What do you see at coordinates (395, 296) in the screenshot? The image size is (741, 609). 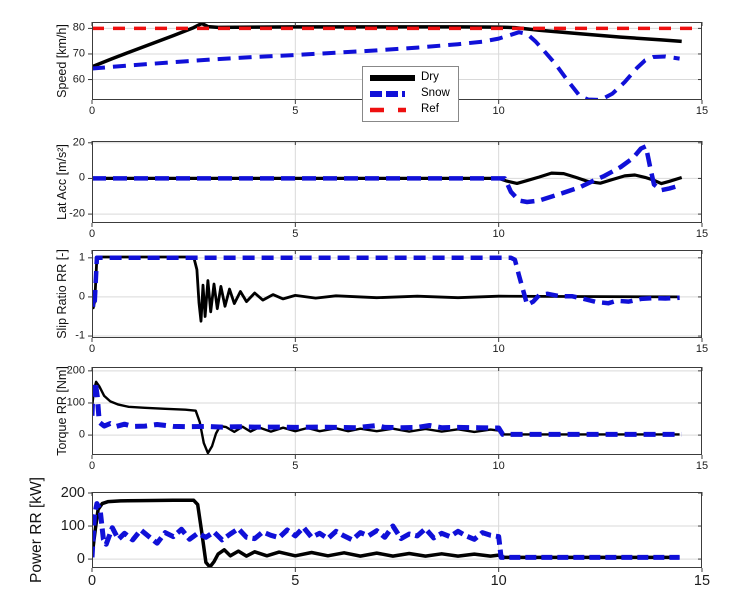 I see `slip-ratio-plot-canvas` at bounding box center [395, 296].